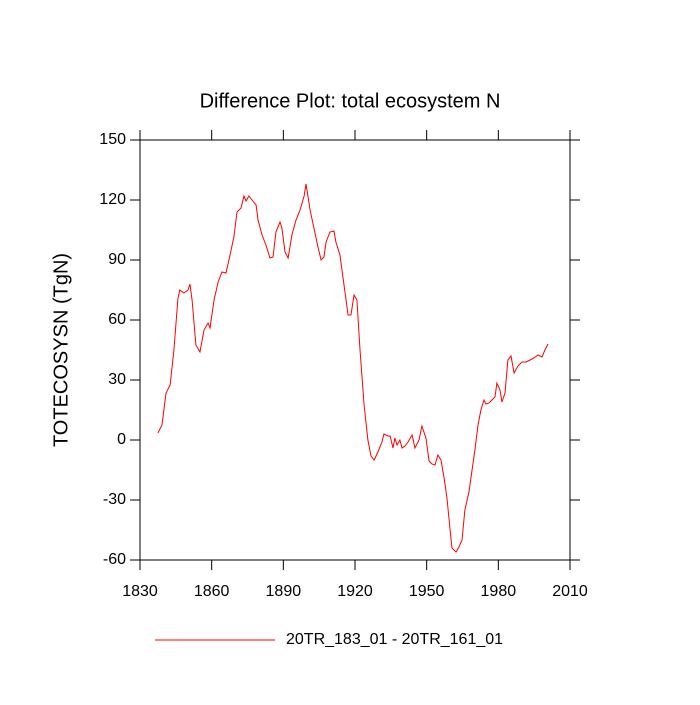 Image resolution: width=700 pixels, height=705 pixels. I want to click on y-tick-label: -30, so click(114, 499).